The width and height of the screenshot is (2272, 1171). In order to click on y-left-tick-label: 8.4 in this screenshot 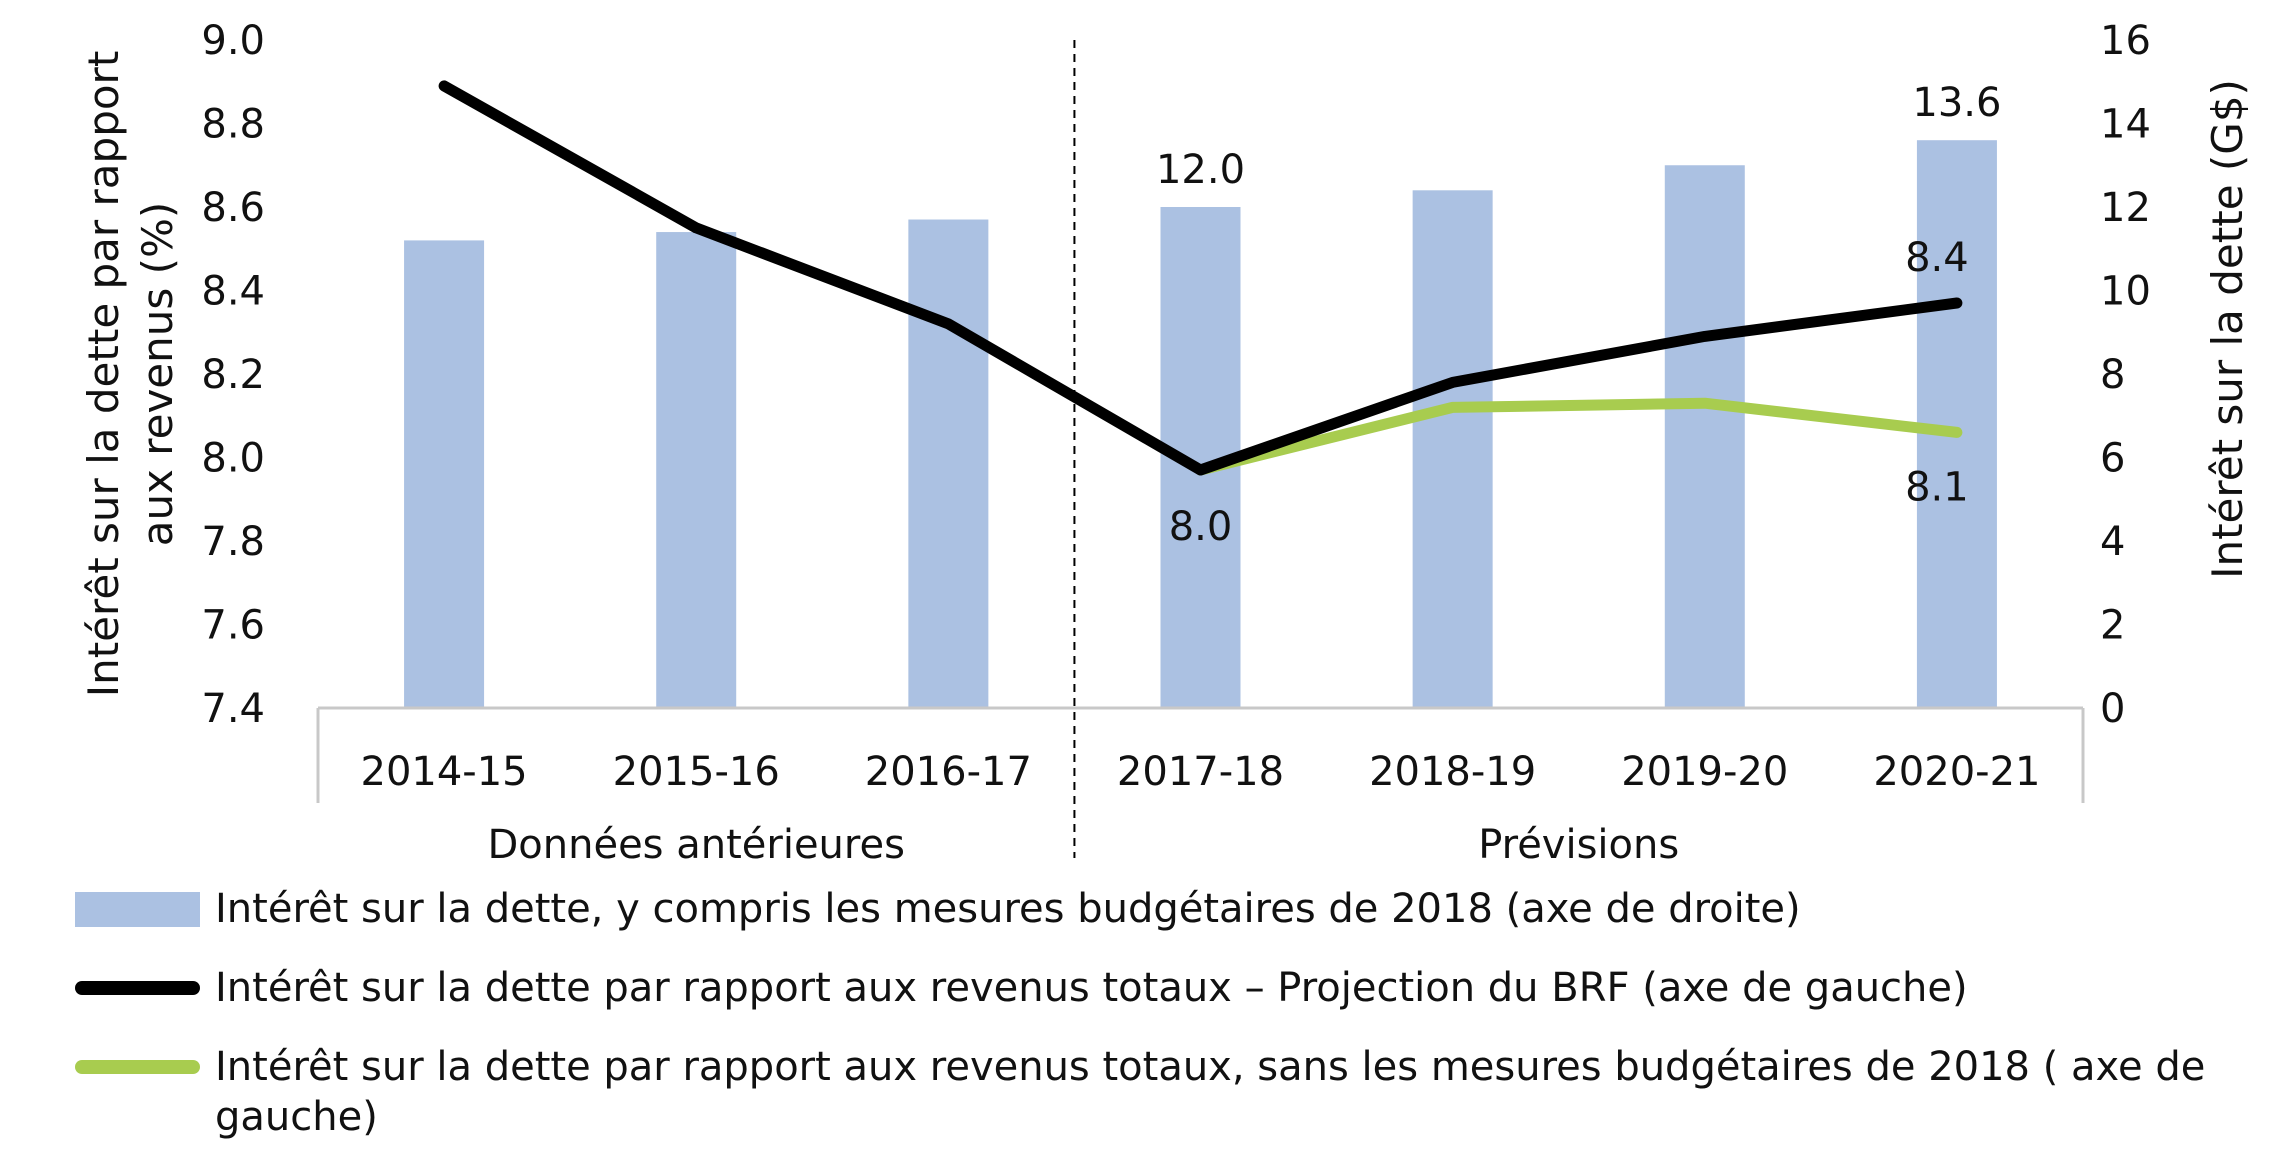, I will do `click(233, 292)`.